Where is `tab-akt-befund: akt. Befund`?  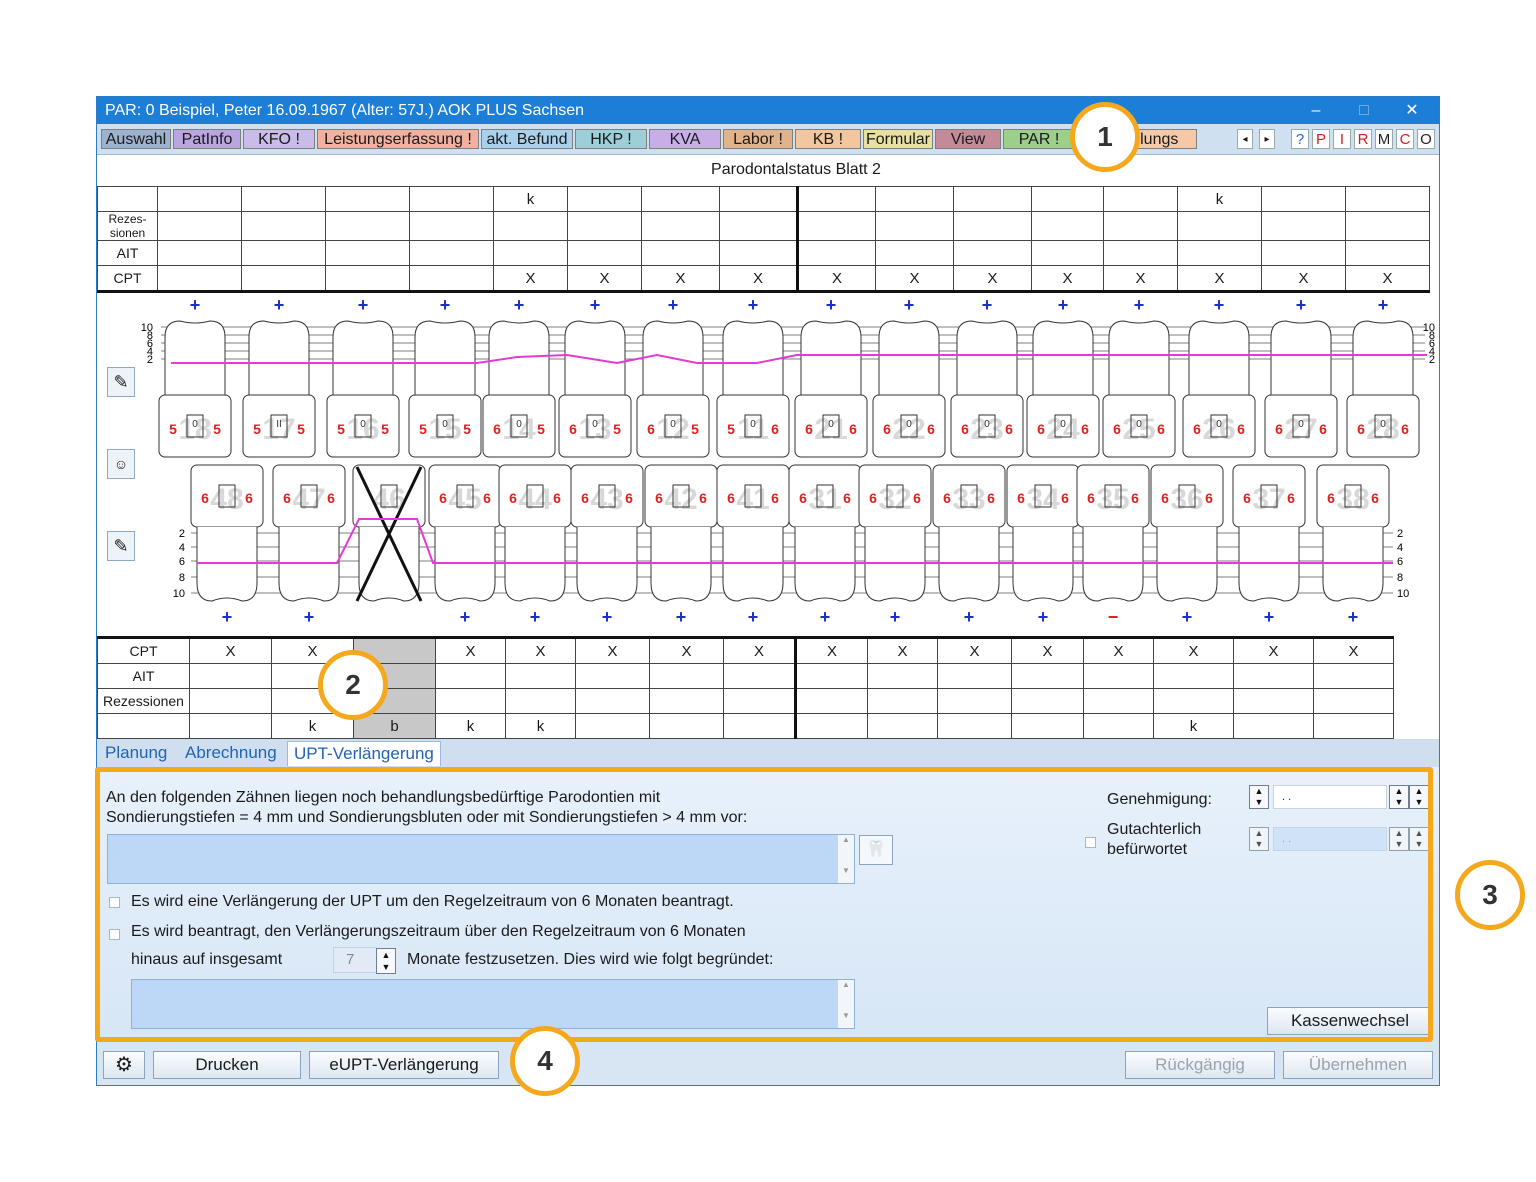 tab-akt-befund: akt. Befund is located at coordinates (527, 139).